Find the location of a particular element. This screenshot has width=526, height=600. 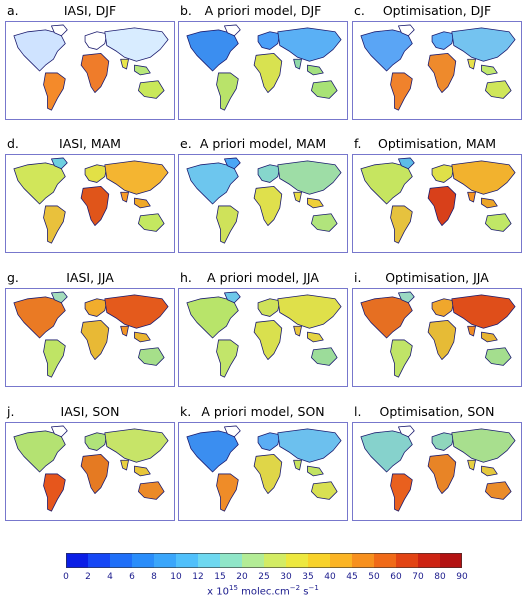

panel-label: g. is located at coordinates (13, 277).